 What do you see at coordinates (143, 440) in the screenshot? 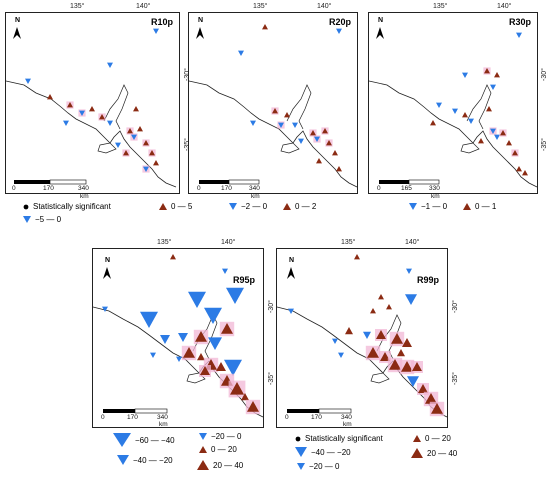
I see `legend-item-r95-a: −60 — −40` at bounding box center [143, 440].